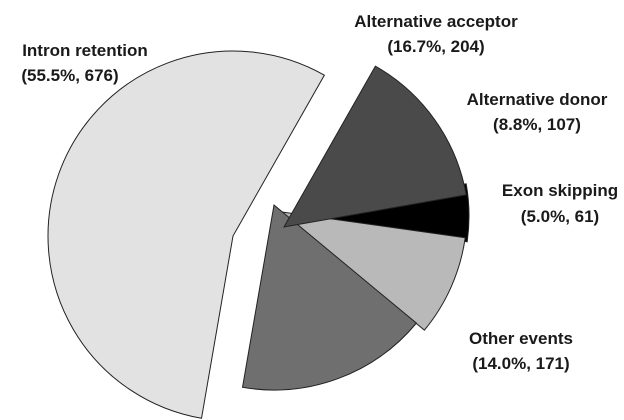 The width and height of the screenshot is (624, 420). I want to click on value-other-events: (14.0%, 171), so click(520, 363).